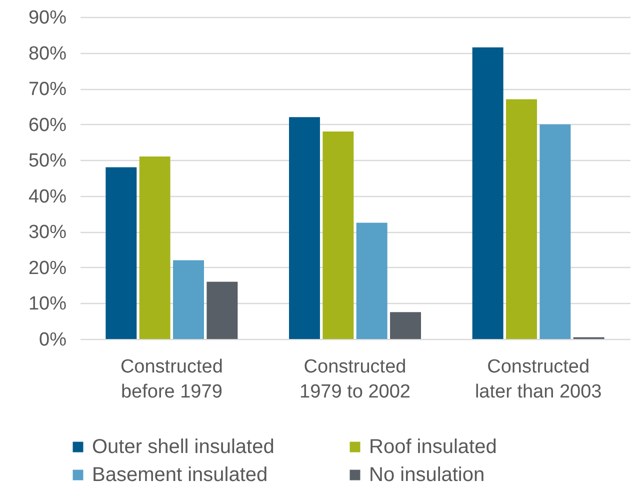  I want to click on y-tick-label: 50%, so click(47, 161).